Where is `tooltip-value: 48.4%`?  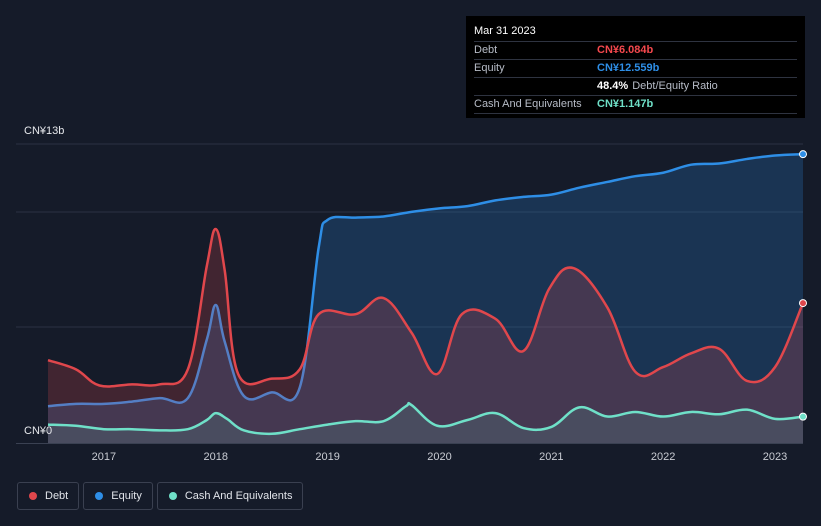 tooltip-value: 48.4% is located at coordinates (613, 86).